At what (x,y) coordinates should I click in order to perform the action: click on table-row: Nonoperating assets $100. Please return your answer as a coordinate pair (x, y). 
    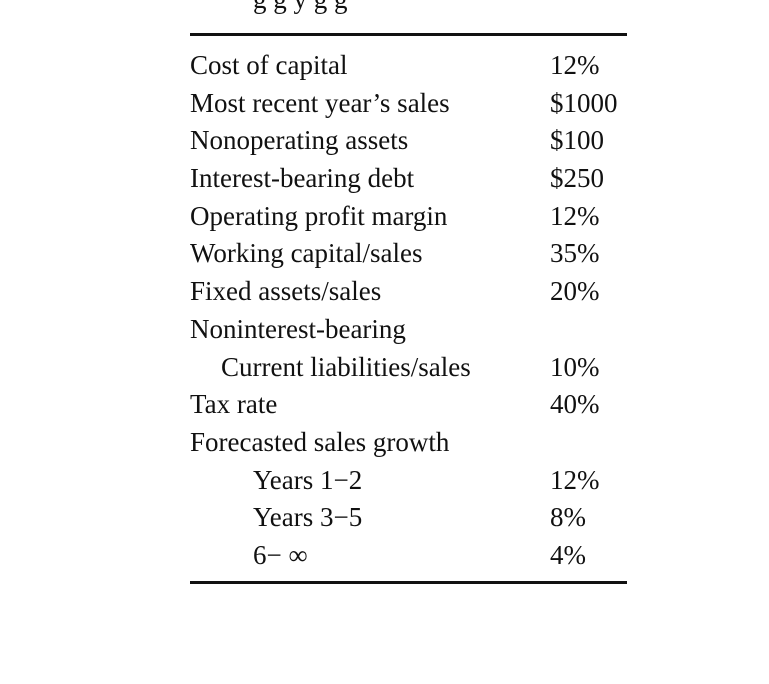
    Looking at the image, I should click on (408, 141).